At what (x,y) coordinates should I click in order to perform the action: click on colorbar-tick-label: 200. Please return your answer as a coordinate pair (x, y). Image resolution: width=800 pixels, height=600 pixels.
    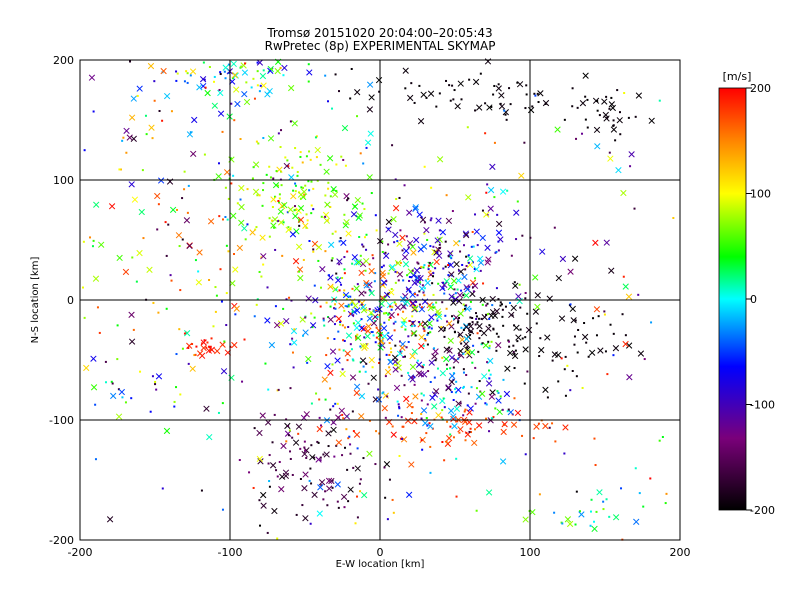
    Looking at the image, I should click on (760, 88).